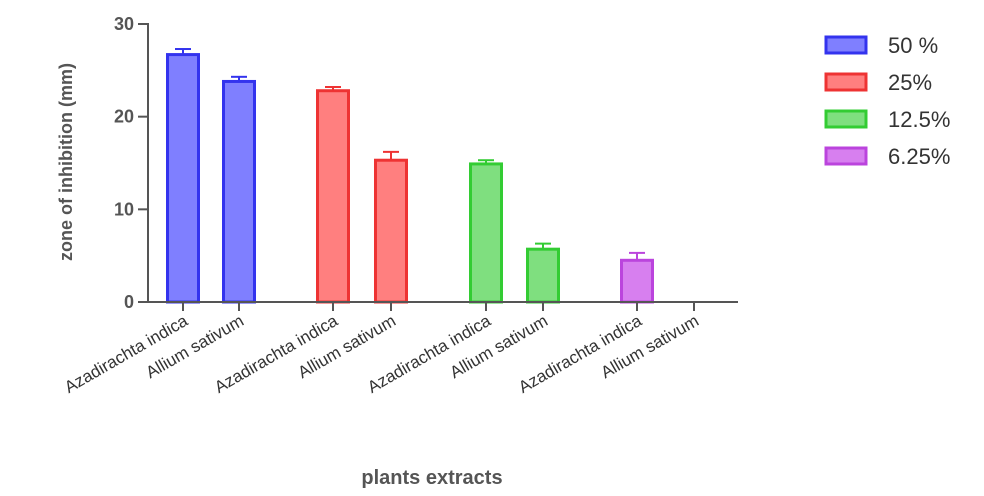  Describe the element at coordinates (910, 82) in the screenshot. I see `legend-label: 25%` at that location.